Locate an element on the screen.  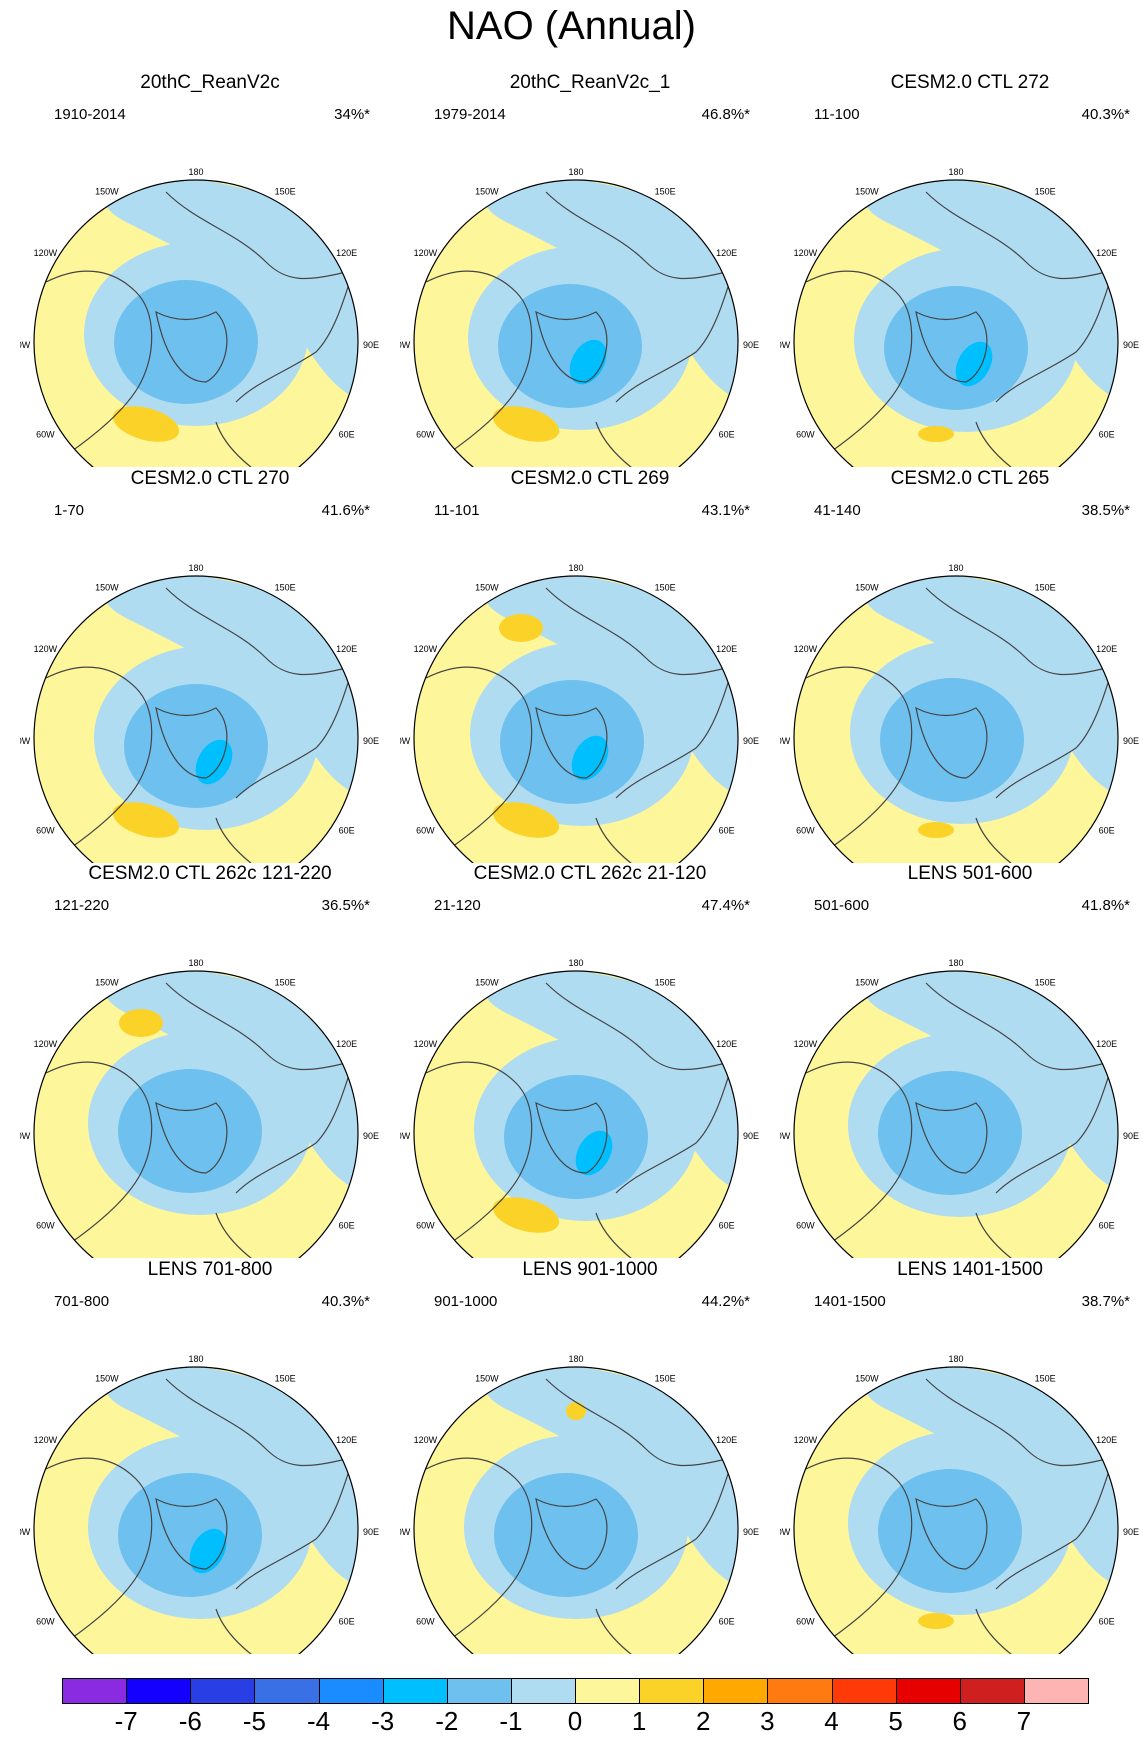
panel-variance: 41.8%* is located at coordinates (1105, 905).